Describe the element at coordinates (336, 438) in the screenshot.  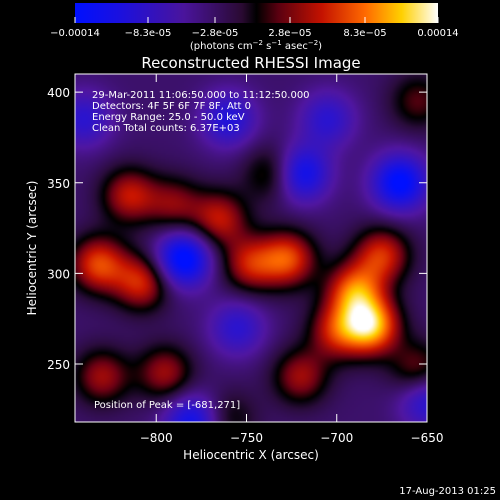
I see `x-tick-label: −700` at that location.